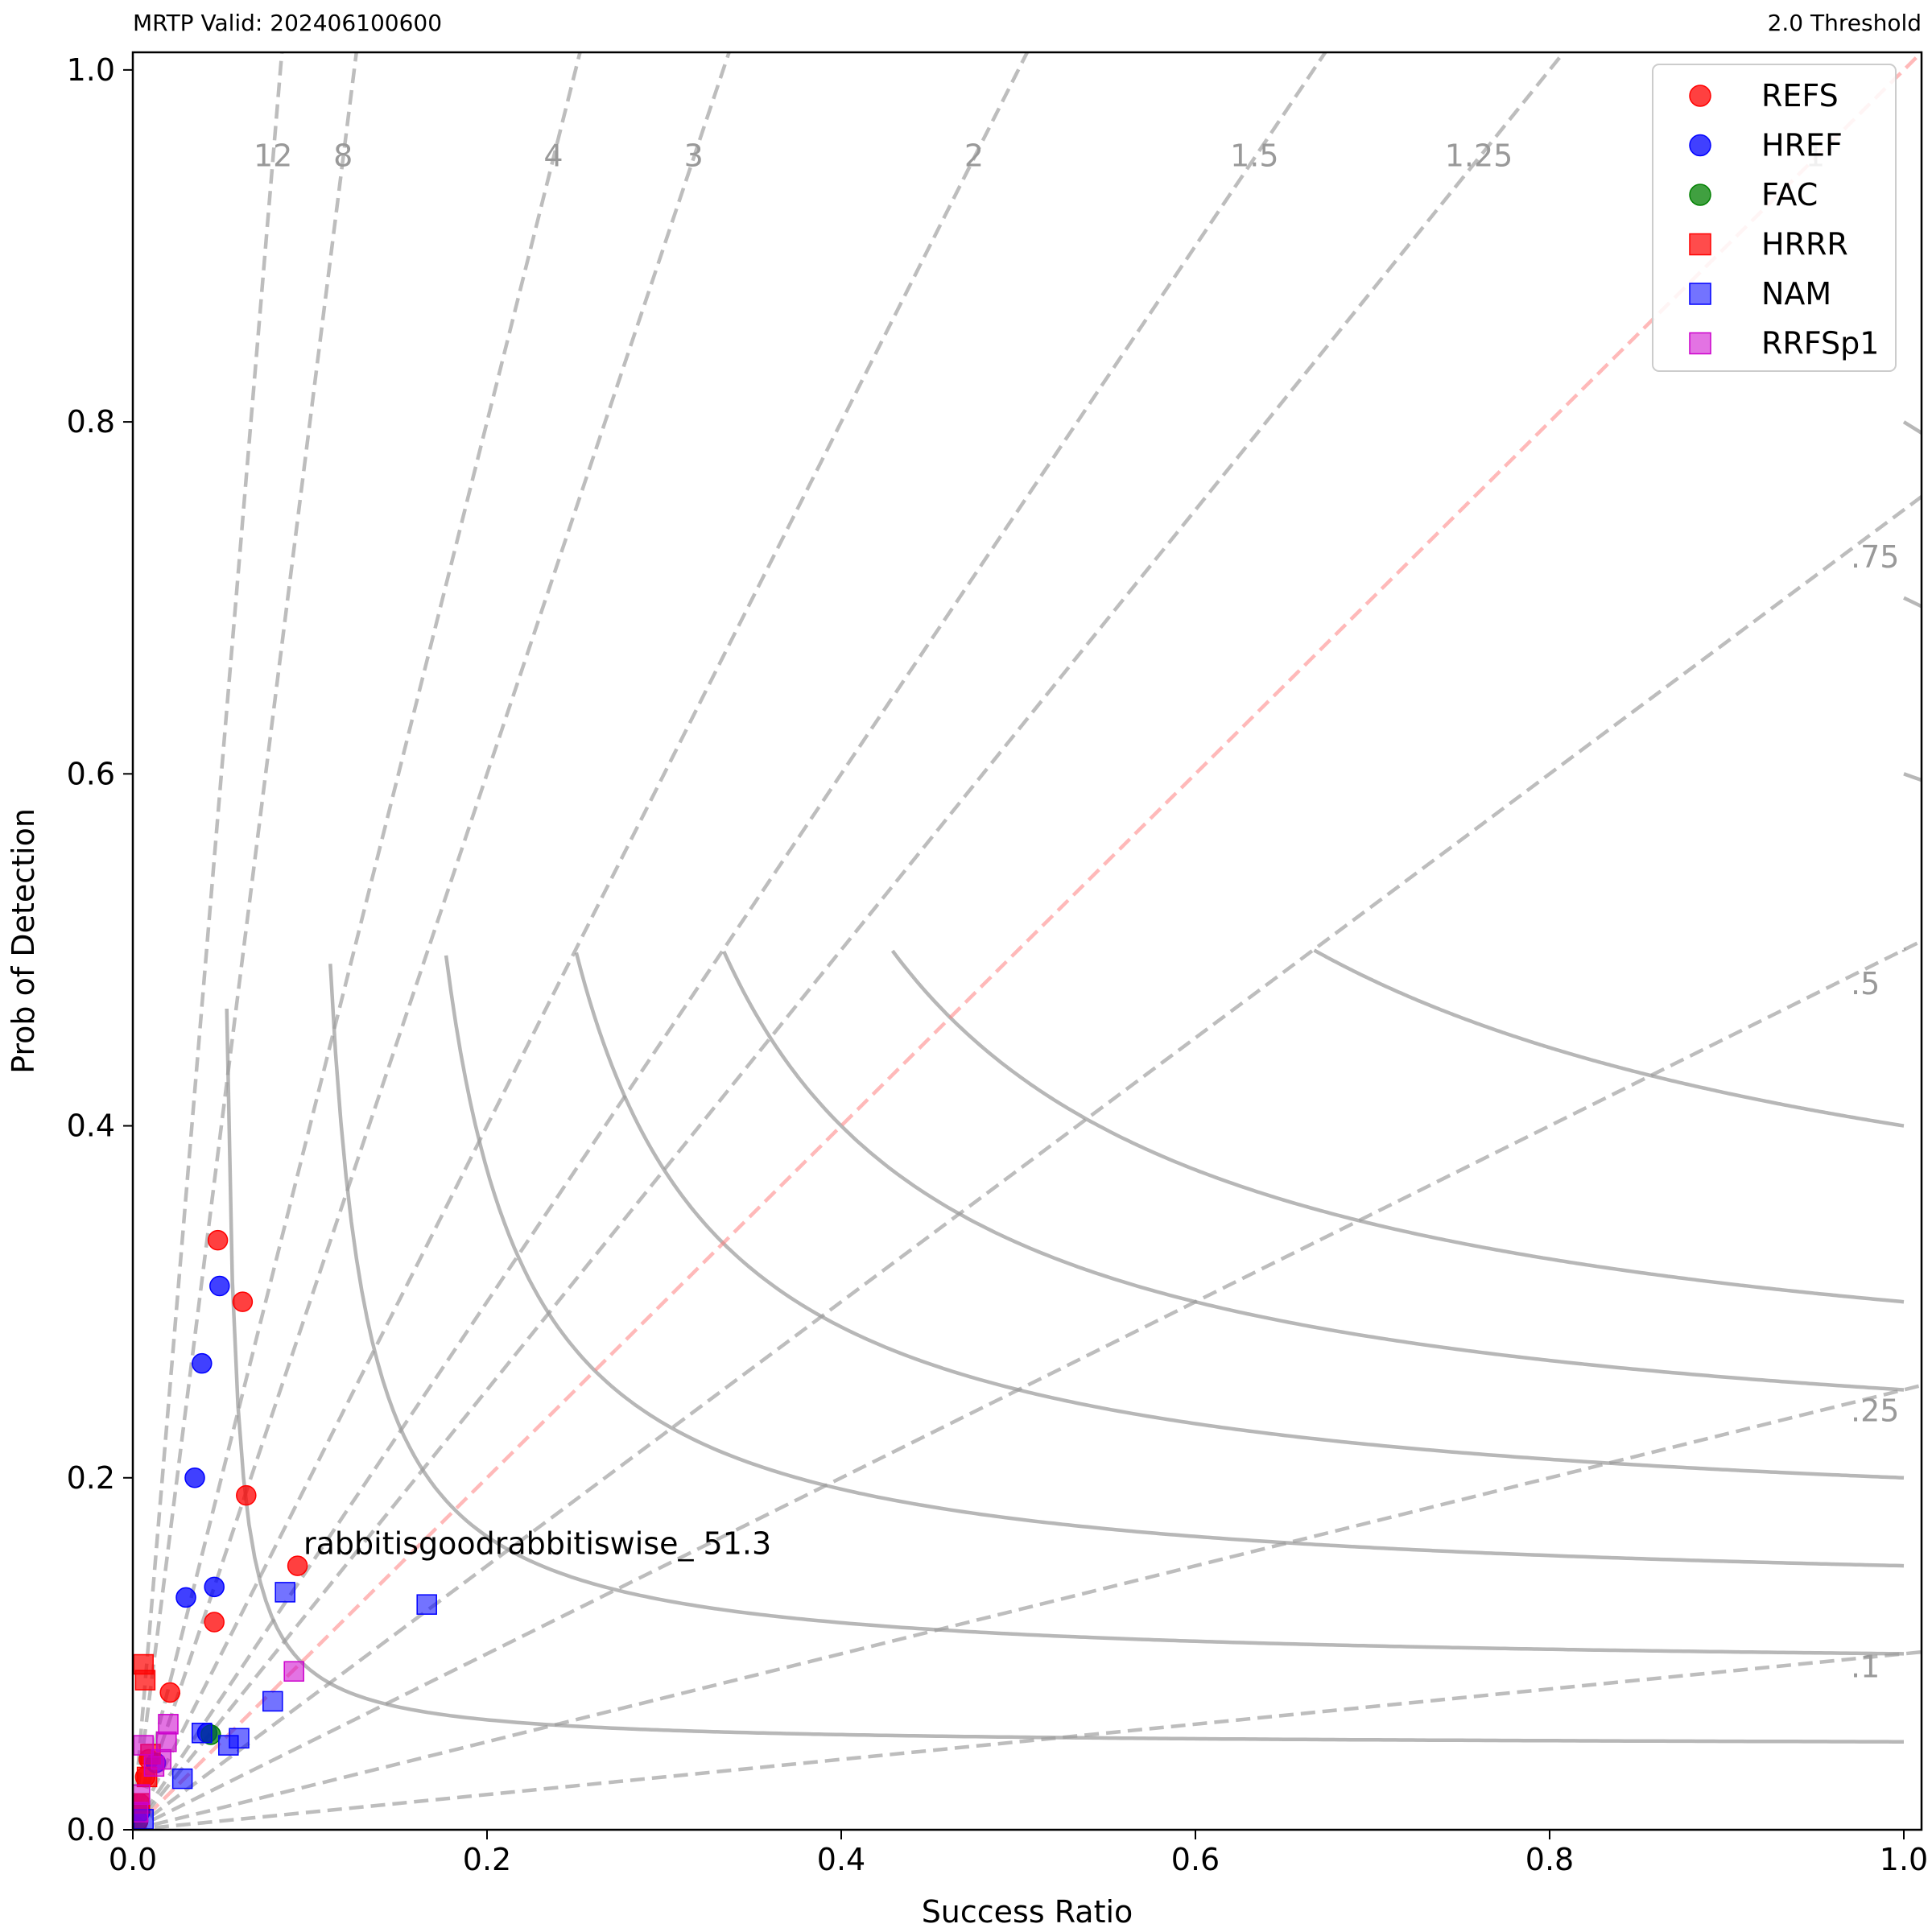  What do you see at coordinates (91, 70) in the screenshot?
I see `y-tick-label: 1.0` at bounding box center [91, 70].